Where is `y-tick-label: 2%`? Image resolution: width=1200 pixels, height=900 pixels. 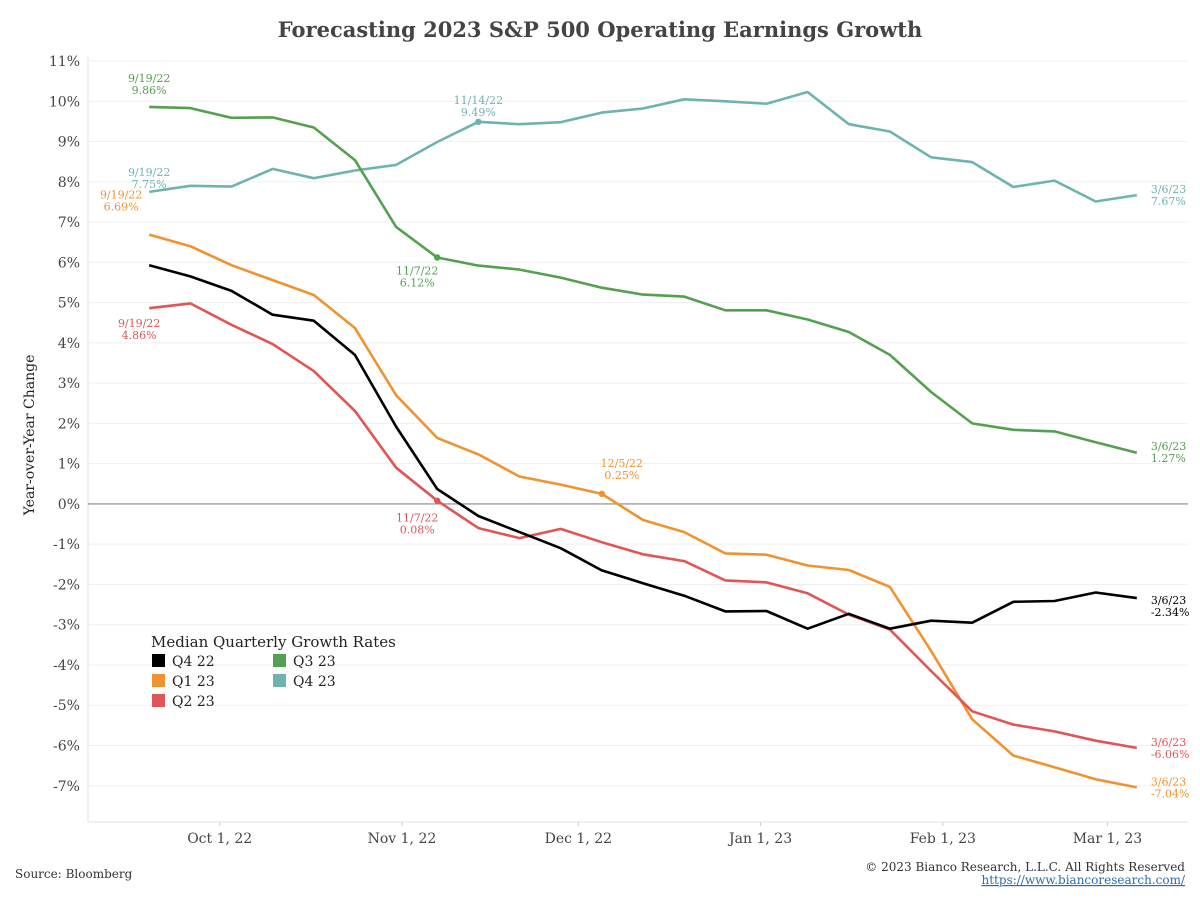 y-tick-label: 2% is located at coordinates (69, 424).